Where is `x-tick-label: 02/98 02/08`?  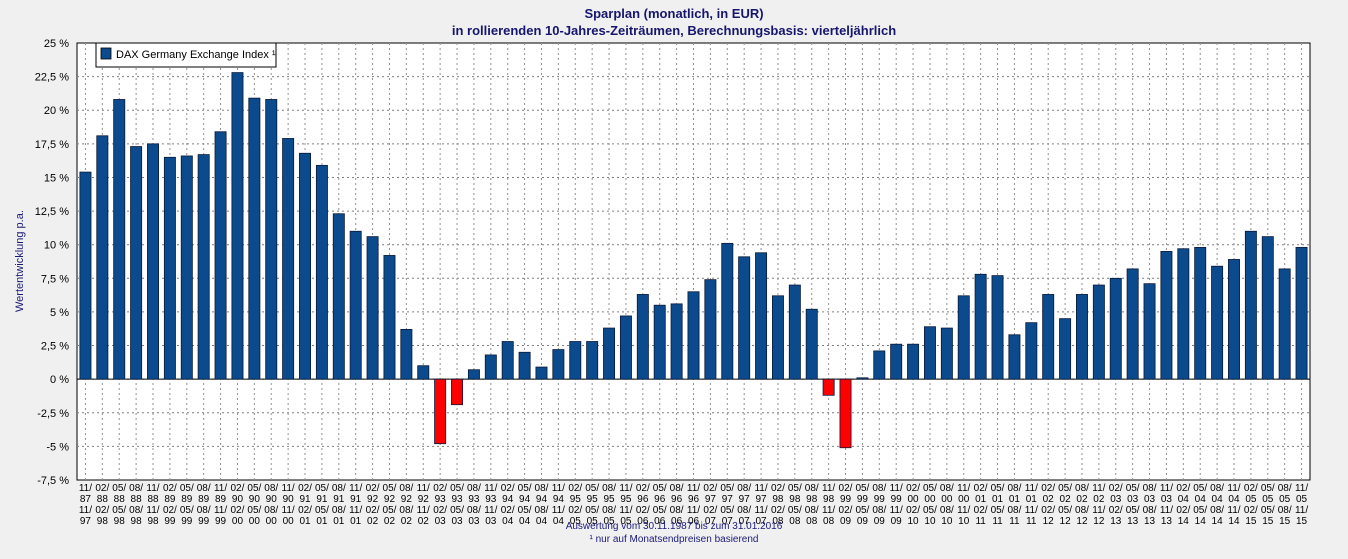 x-tick-label: 02/98 02/08 is located at coordinates (778, 505).